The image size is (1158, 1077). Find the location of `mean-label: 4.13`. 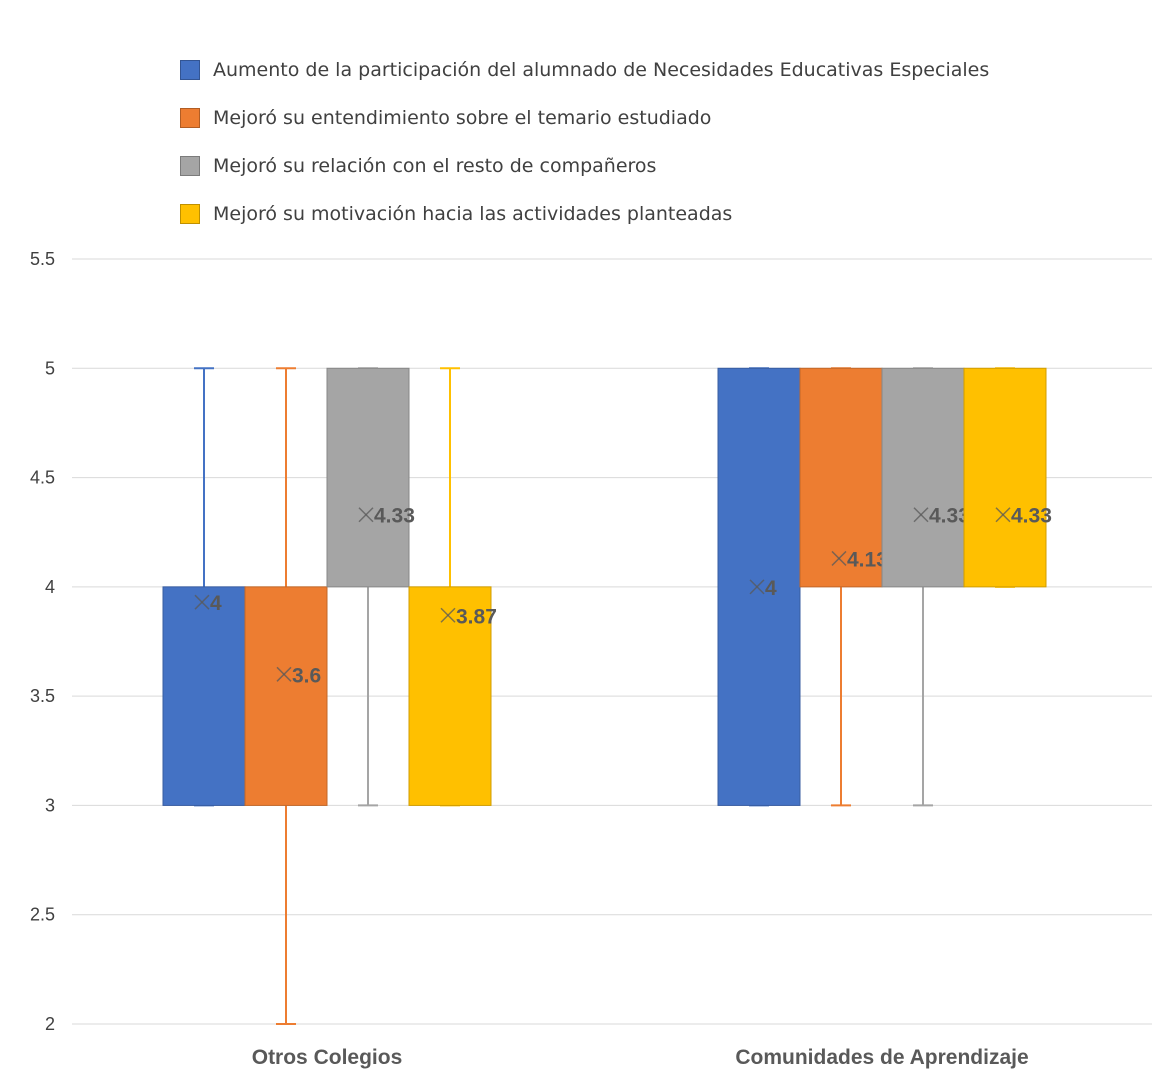

mean-label: 4.13 is located at coordinates (867, 559).